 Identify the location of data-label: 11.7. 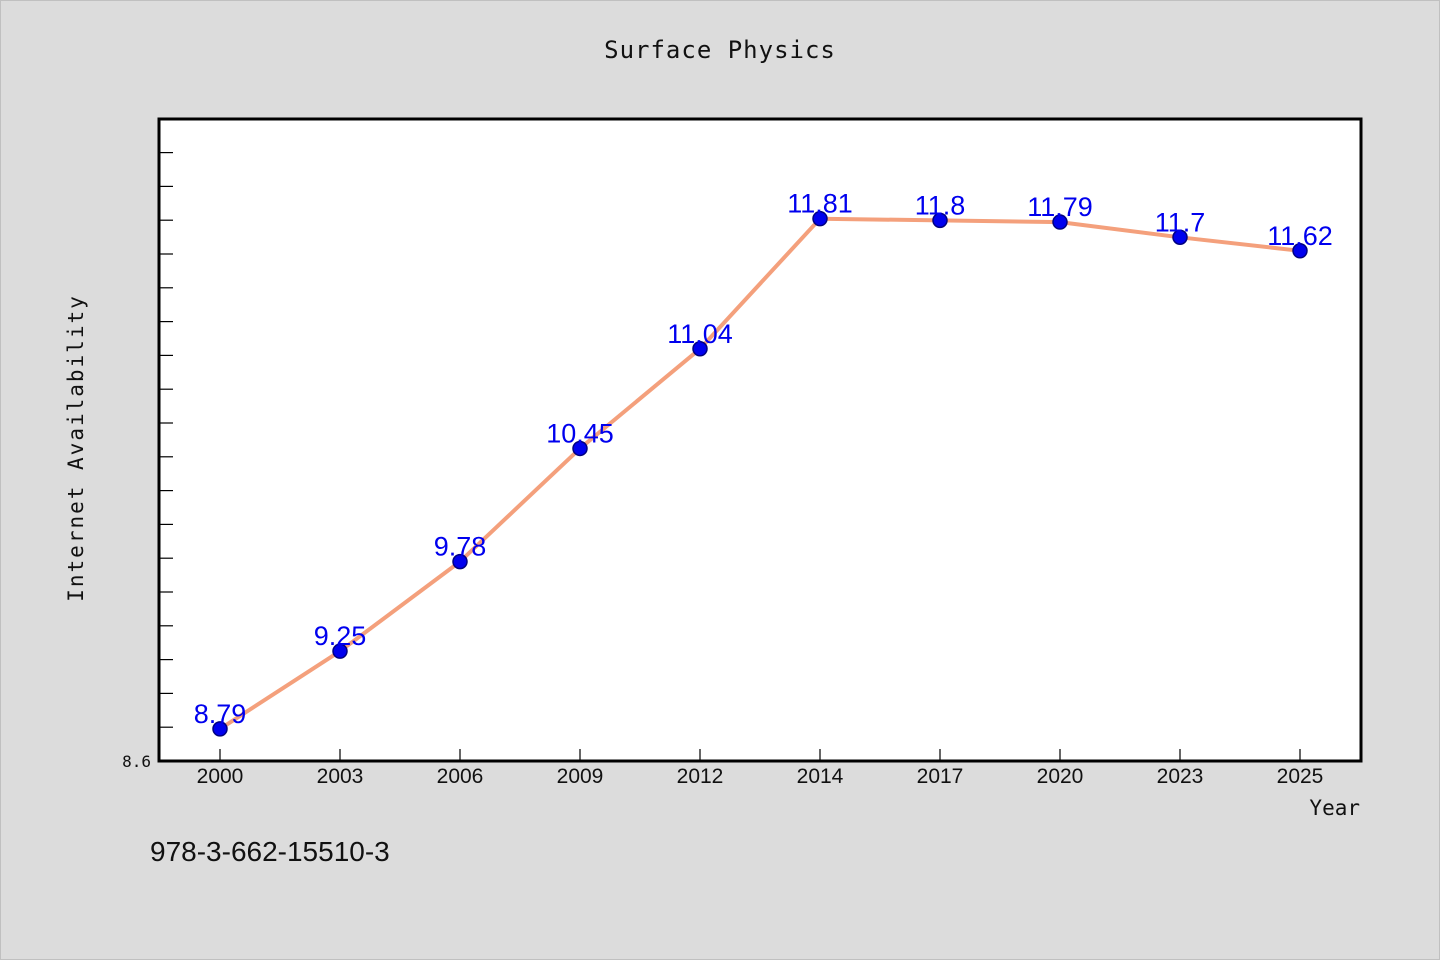
(1180, 222).